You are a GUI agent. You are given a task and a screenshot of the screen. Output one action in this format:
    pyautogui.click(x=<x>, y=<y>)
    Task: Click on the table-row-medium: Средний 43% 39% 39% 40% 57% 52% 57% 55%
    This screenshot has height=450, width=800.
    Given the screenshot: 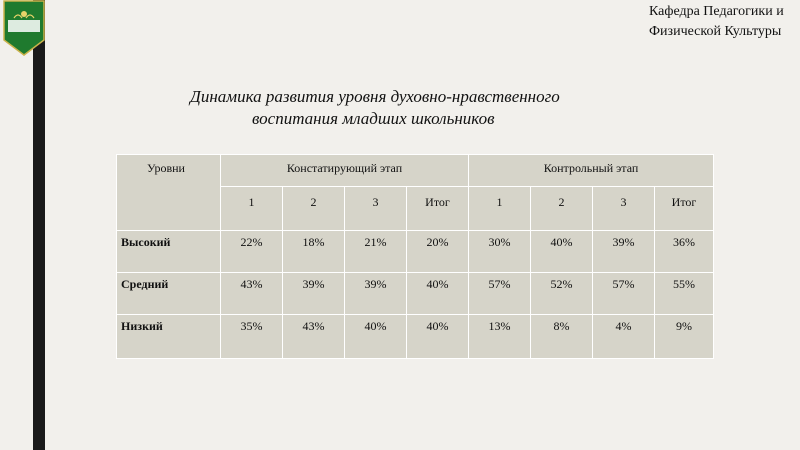 What is the action you would take?
    pyautogui.click(x=415, y=293)
    